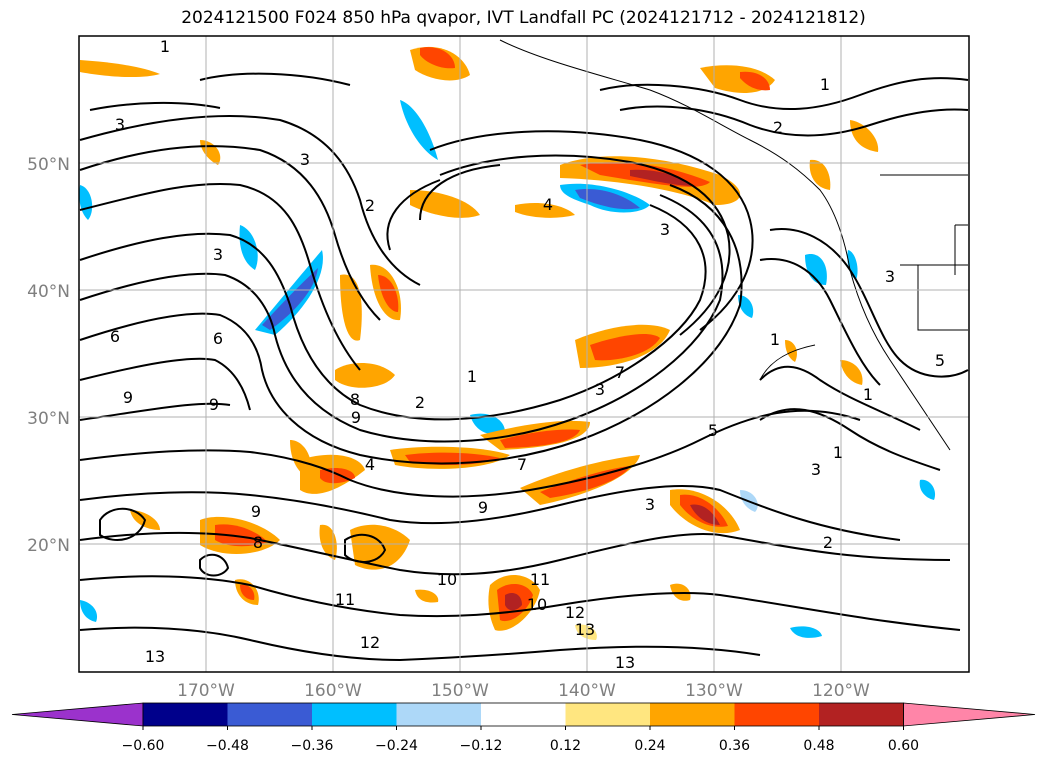  I want to click on colorbar-tick-label: 0.12, so click(565, 746).